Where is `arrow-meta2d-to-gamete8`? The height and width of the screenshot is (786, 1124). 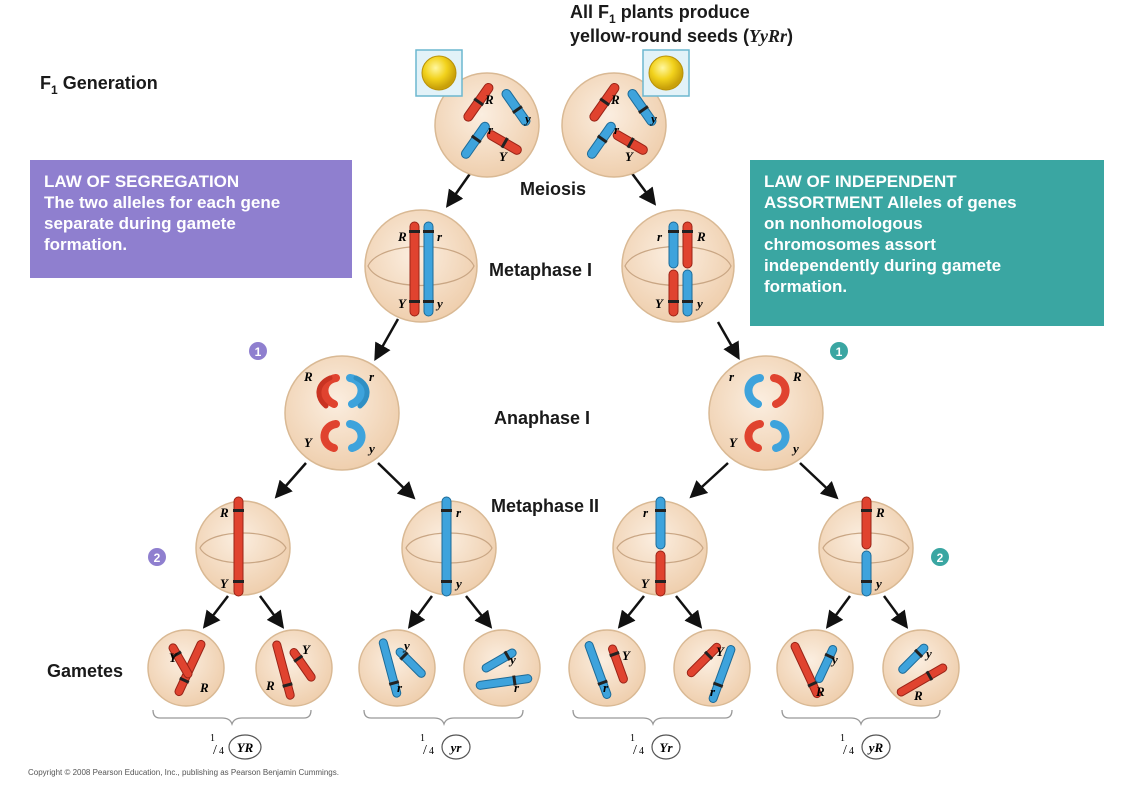 arrow-meta2d-to-gamete8 is located at coordinates (895, 612).